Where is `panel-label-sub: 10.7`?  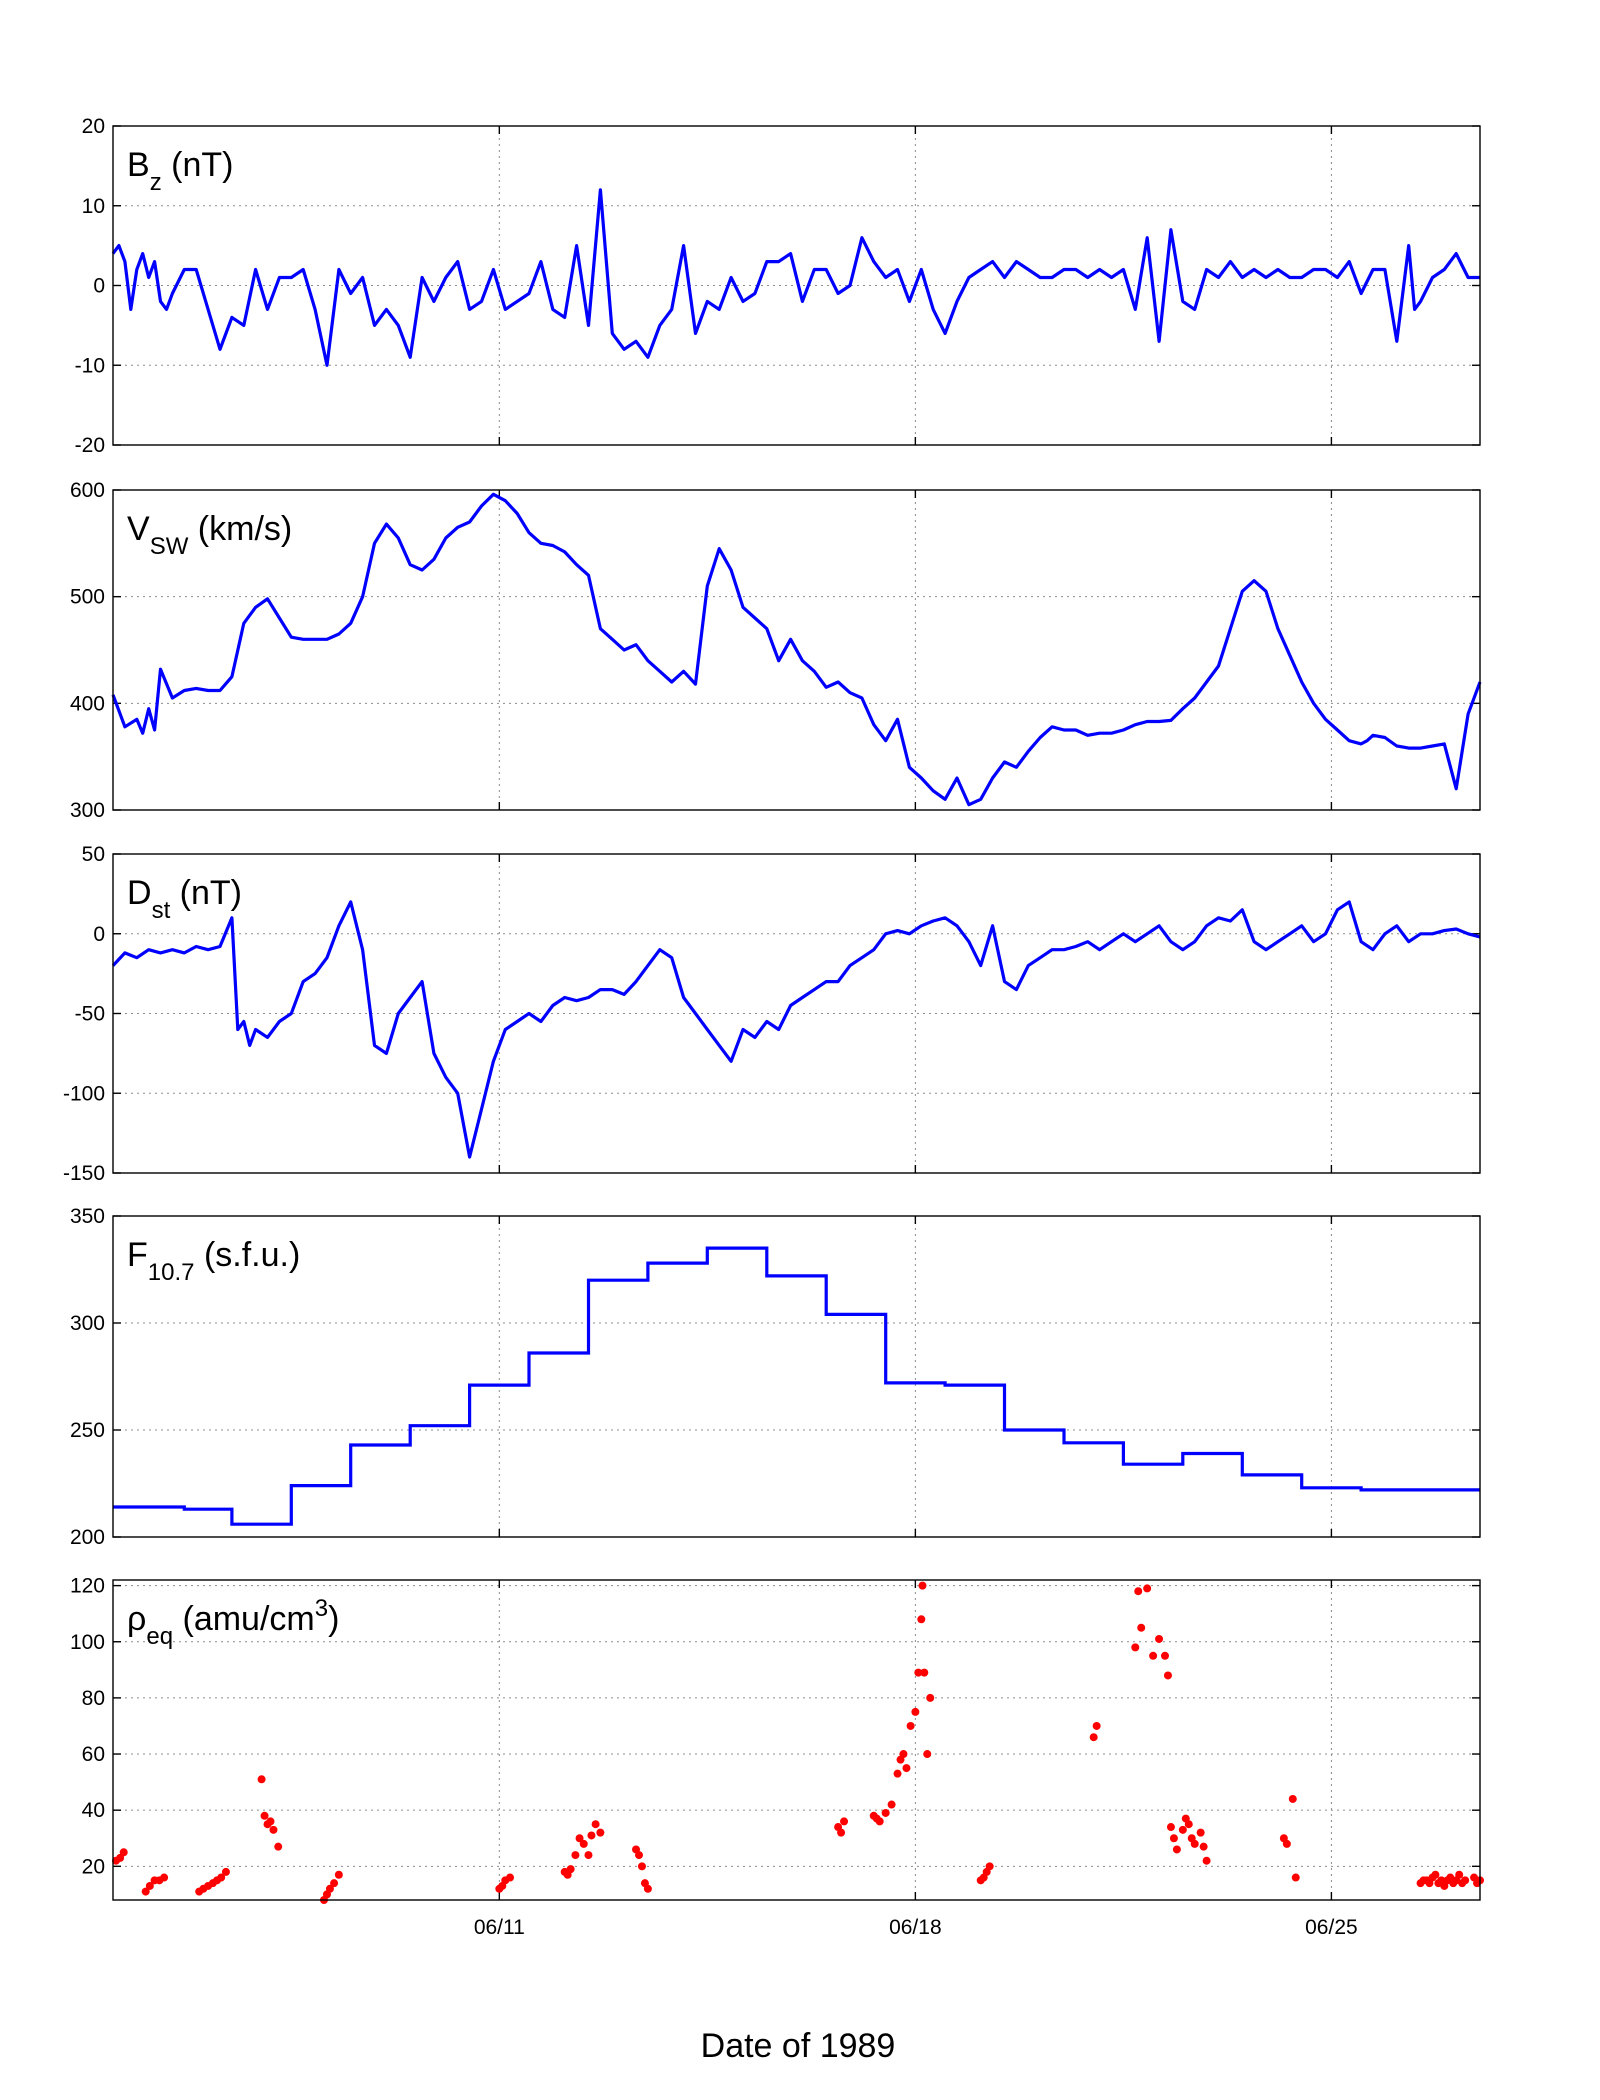
panel-label-sub: 10.7 is located at coordinates (171, 1272).